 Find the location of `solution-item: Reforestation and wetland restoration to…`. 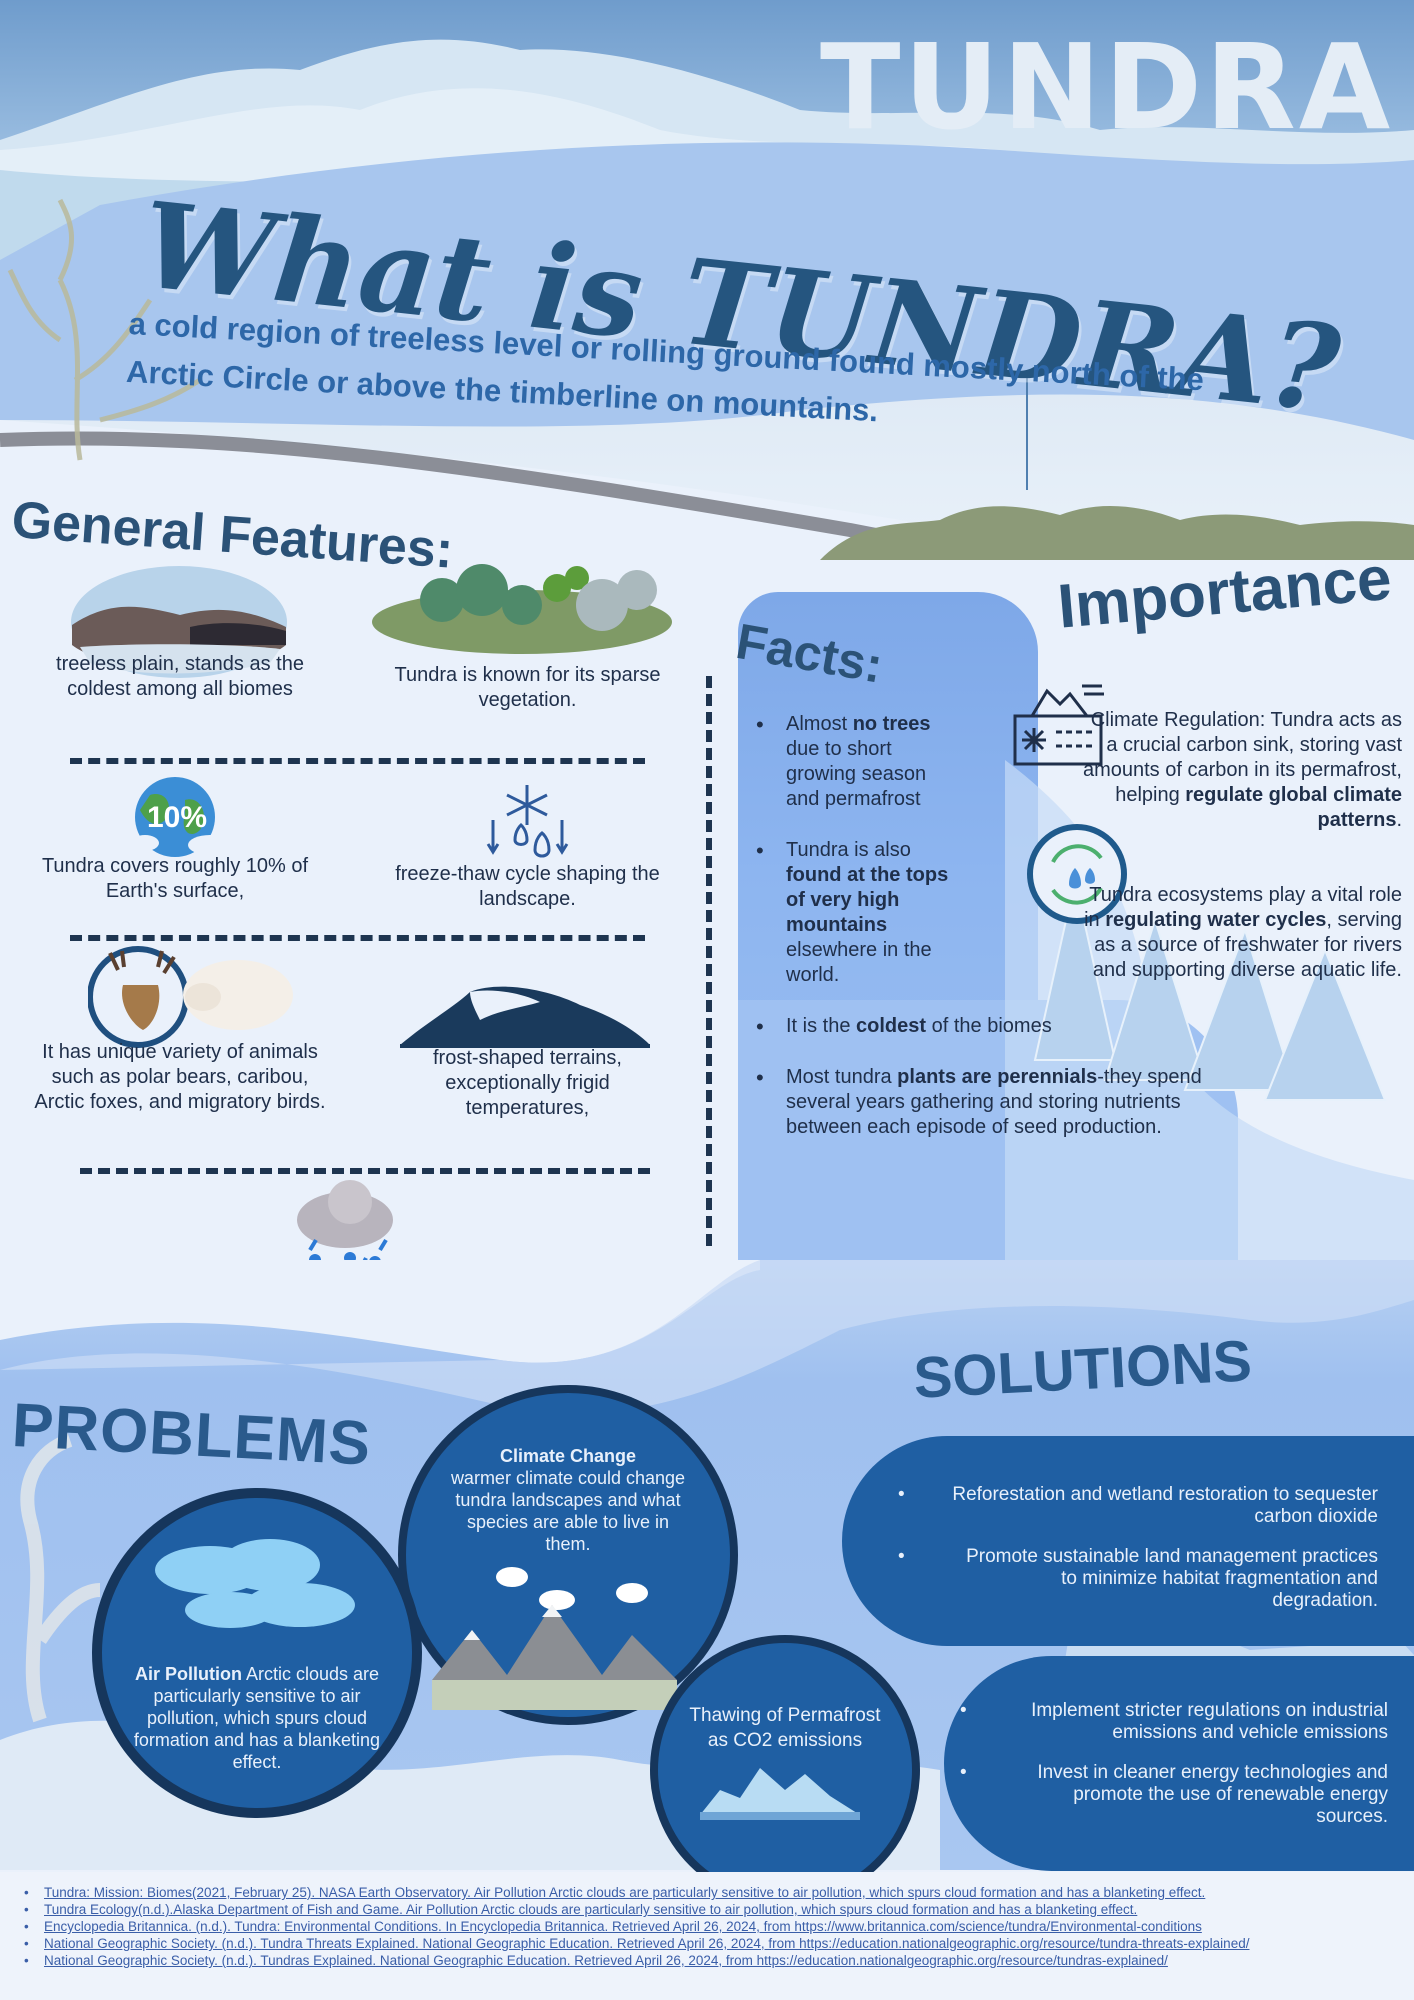

solution-item: Reforestation and wetland restoration to… is located at coordinates (1138, 1506).